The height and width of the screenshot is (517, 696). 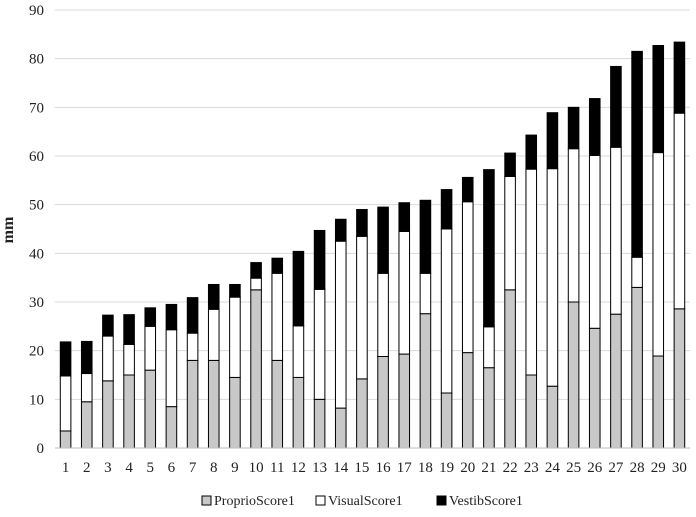 I want to click on bar-10-VisualScore1, so click(x=256, y=284).